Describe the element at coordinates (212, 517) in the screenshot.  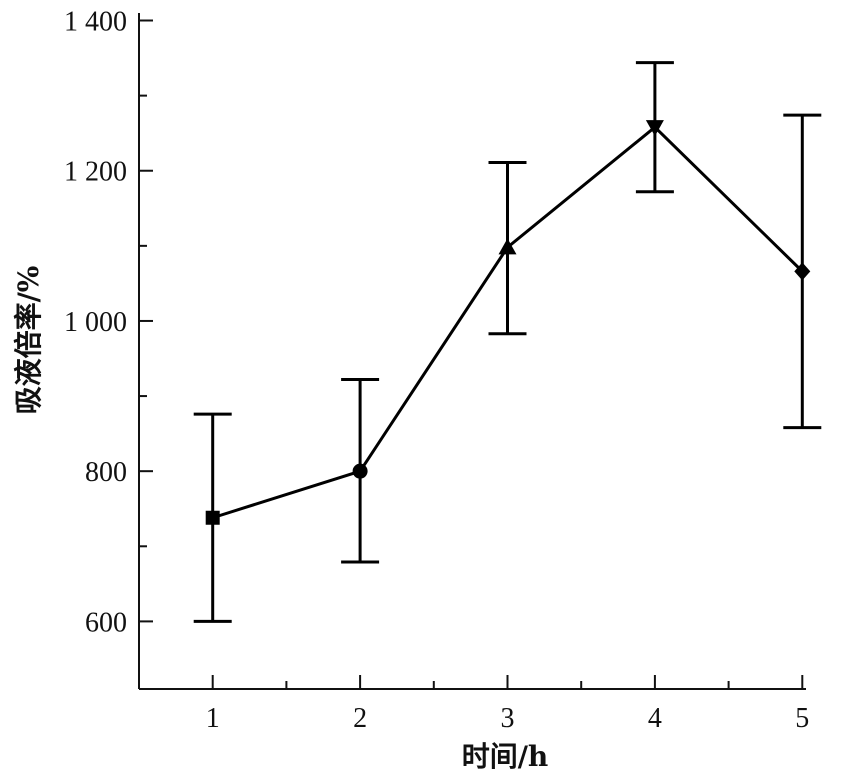
I see `marker-square` at that location.